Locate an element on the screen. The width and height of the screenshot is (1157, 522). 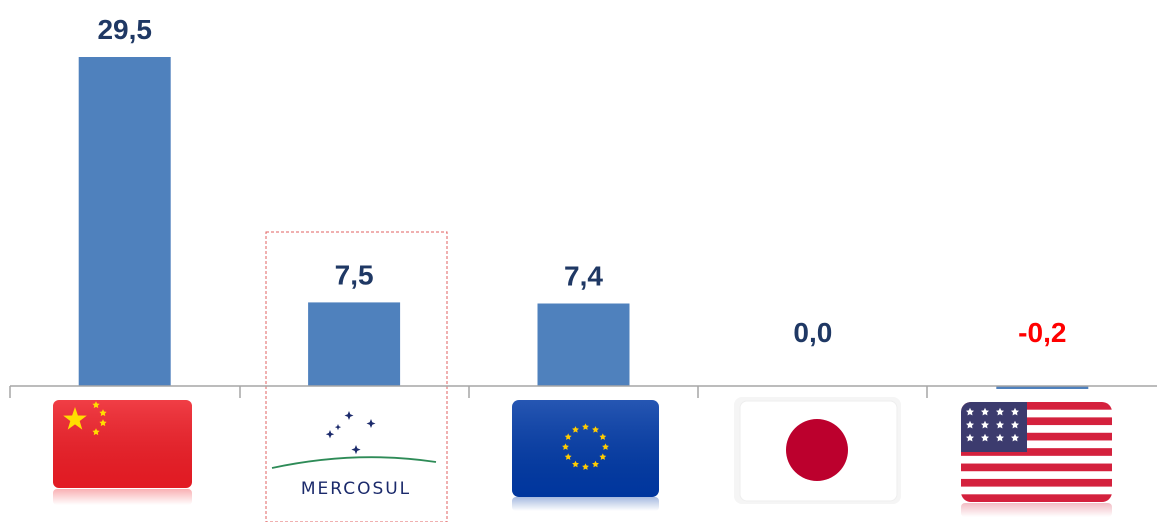
mercosul-logo-text: MERCOSUL is located at coordinates (356, 489).